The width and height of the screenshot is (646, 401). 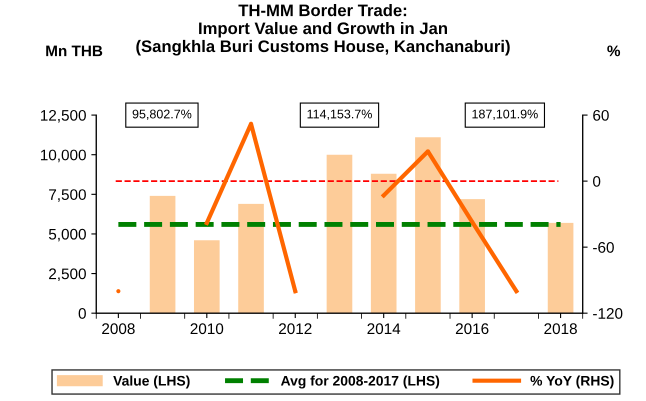 I want to click on legend-label: % YoY (RHS), so click(x=572, y=381).